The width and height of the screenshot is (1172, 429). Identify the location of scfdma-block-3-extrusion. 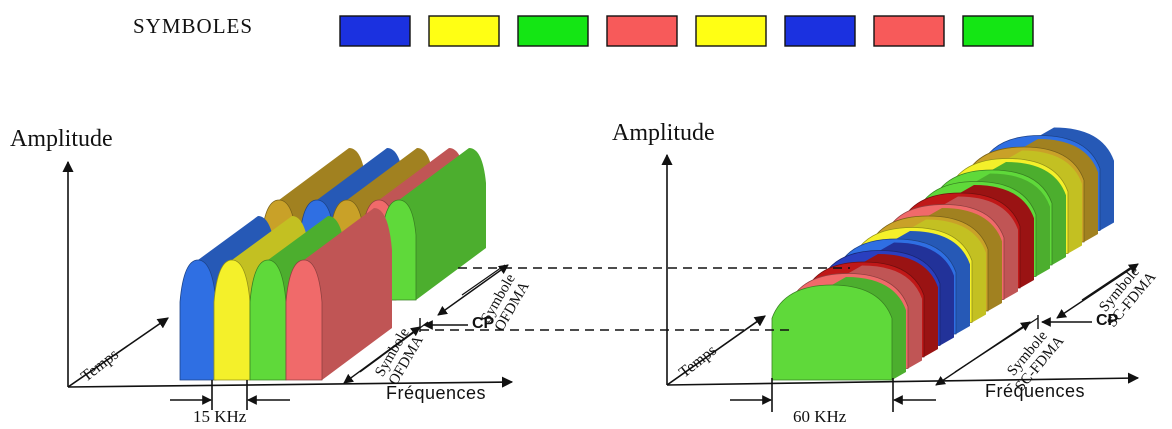
(901, 305).